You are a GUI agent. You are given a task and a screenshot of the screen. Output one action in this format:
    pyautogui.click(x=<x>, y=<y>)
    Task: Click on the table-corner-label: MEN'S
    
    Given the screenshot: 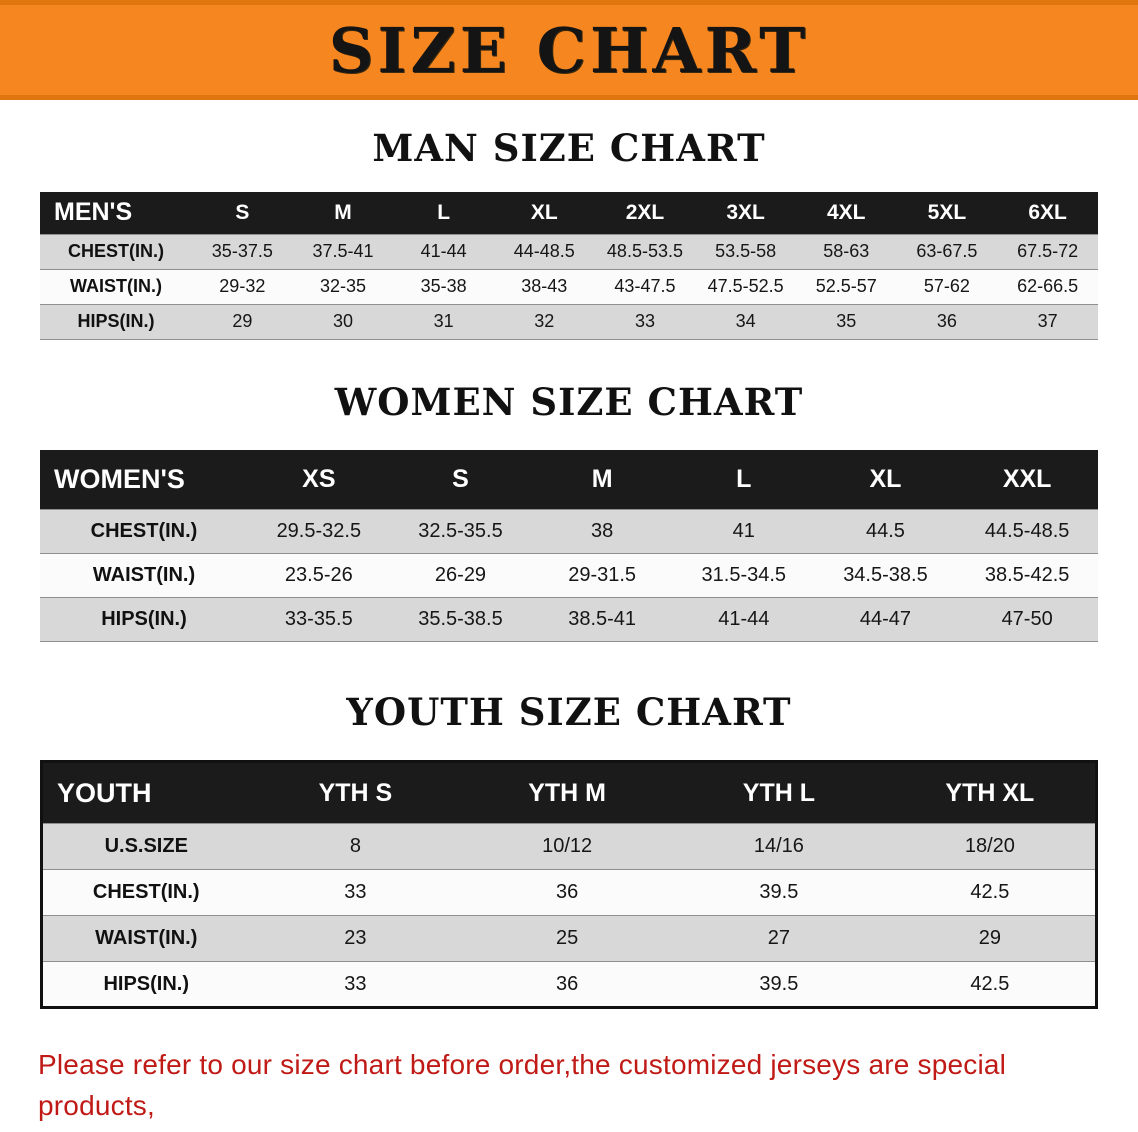 What is the action you would take?
    pyautogui.click(x=93, y=212)
    